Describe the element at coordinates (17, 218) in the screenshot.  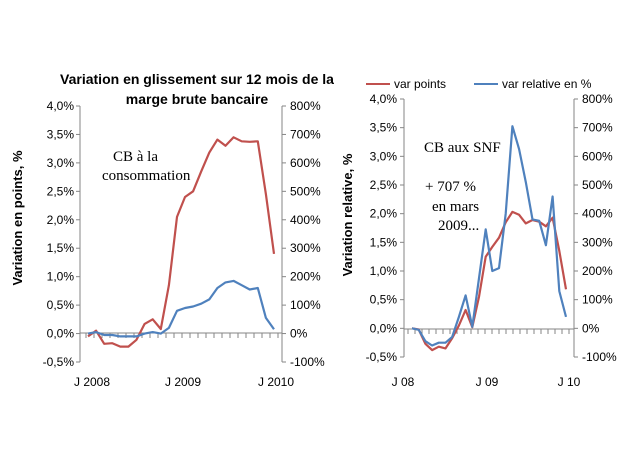
I see `chart1-ylabel: Variation en points, %` at that location.